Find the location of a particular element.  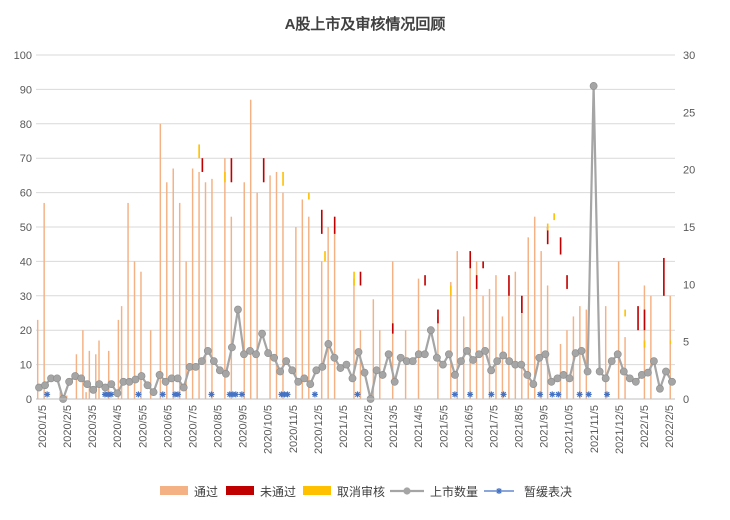

x-tick-label: 2022/2/5 is located at coordinates (670, 426).